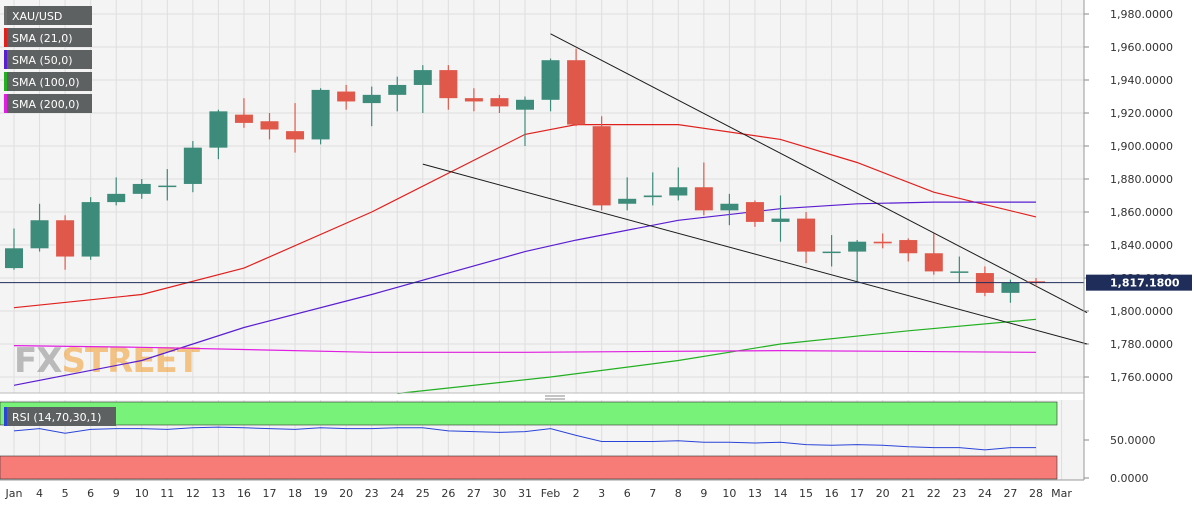 This screenshot has width=1194, height=510. What do you see at coordinates (550, 493) in the screenshot?
I see `x-tick-label: Feb` at bounding box center [550, 493].